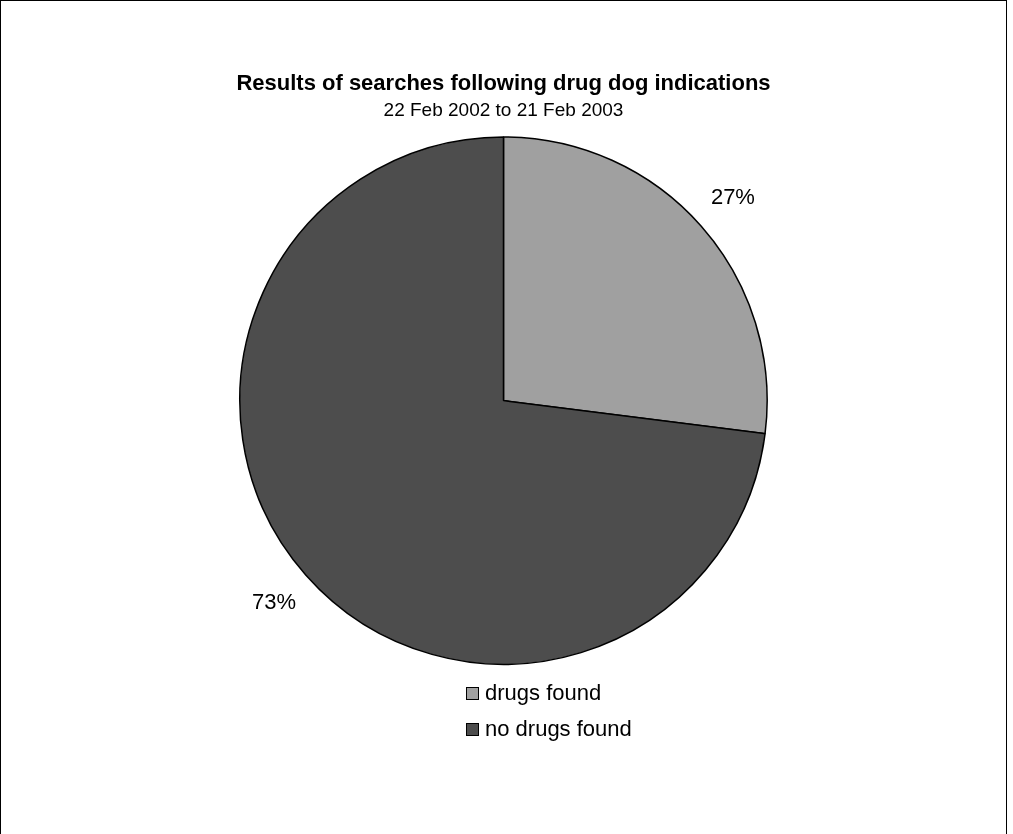 The image size is (1013, 834). I want to click on legend-label: no drugs found, so click(558, 729).